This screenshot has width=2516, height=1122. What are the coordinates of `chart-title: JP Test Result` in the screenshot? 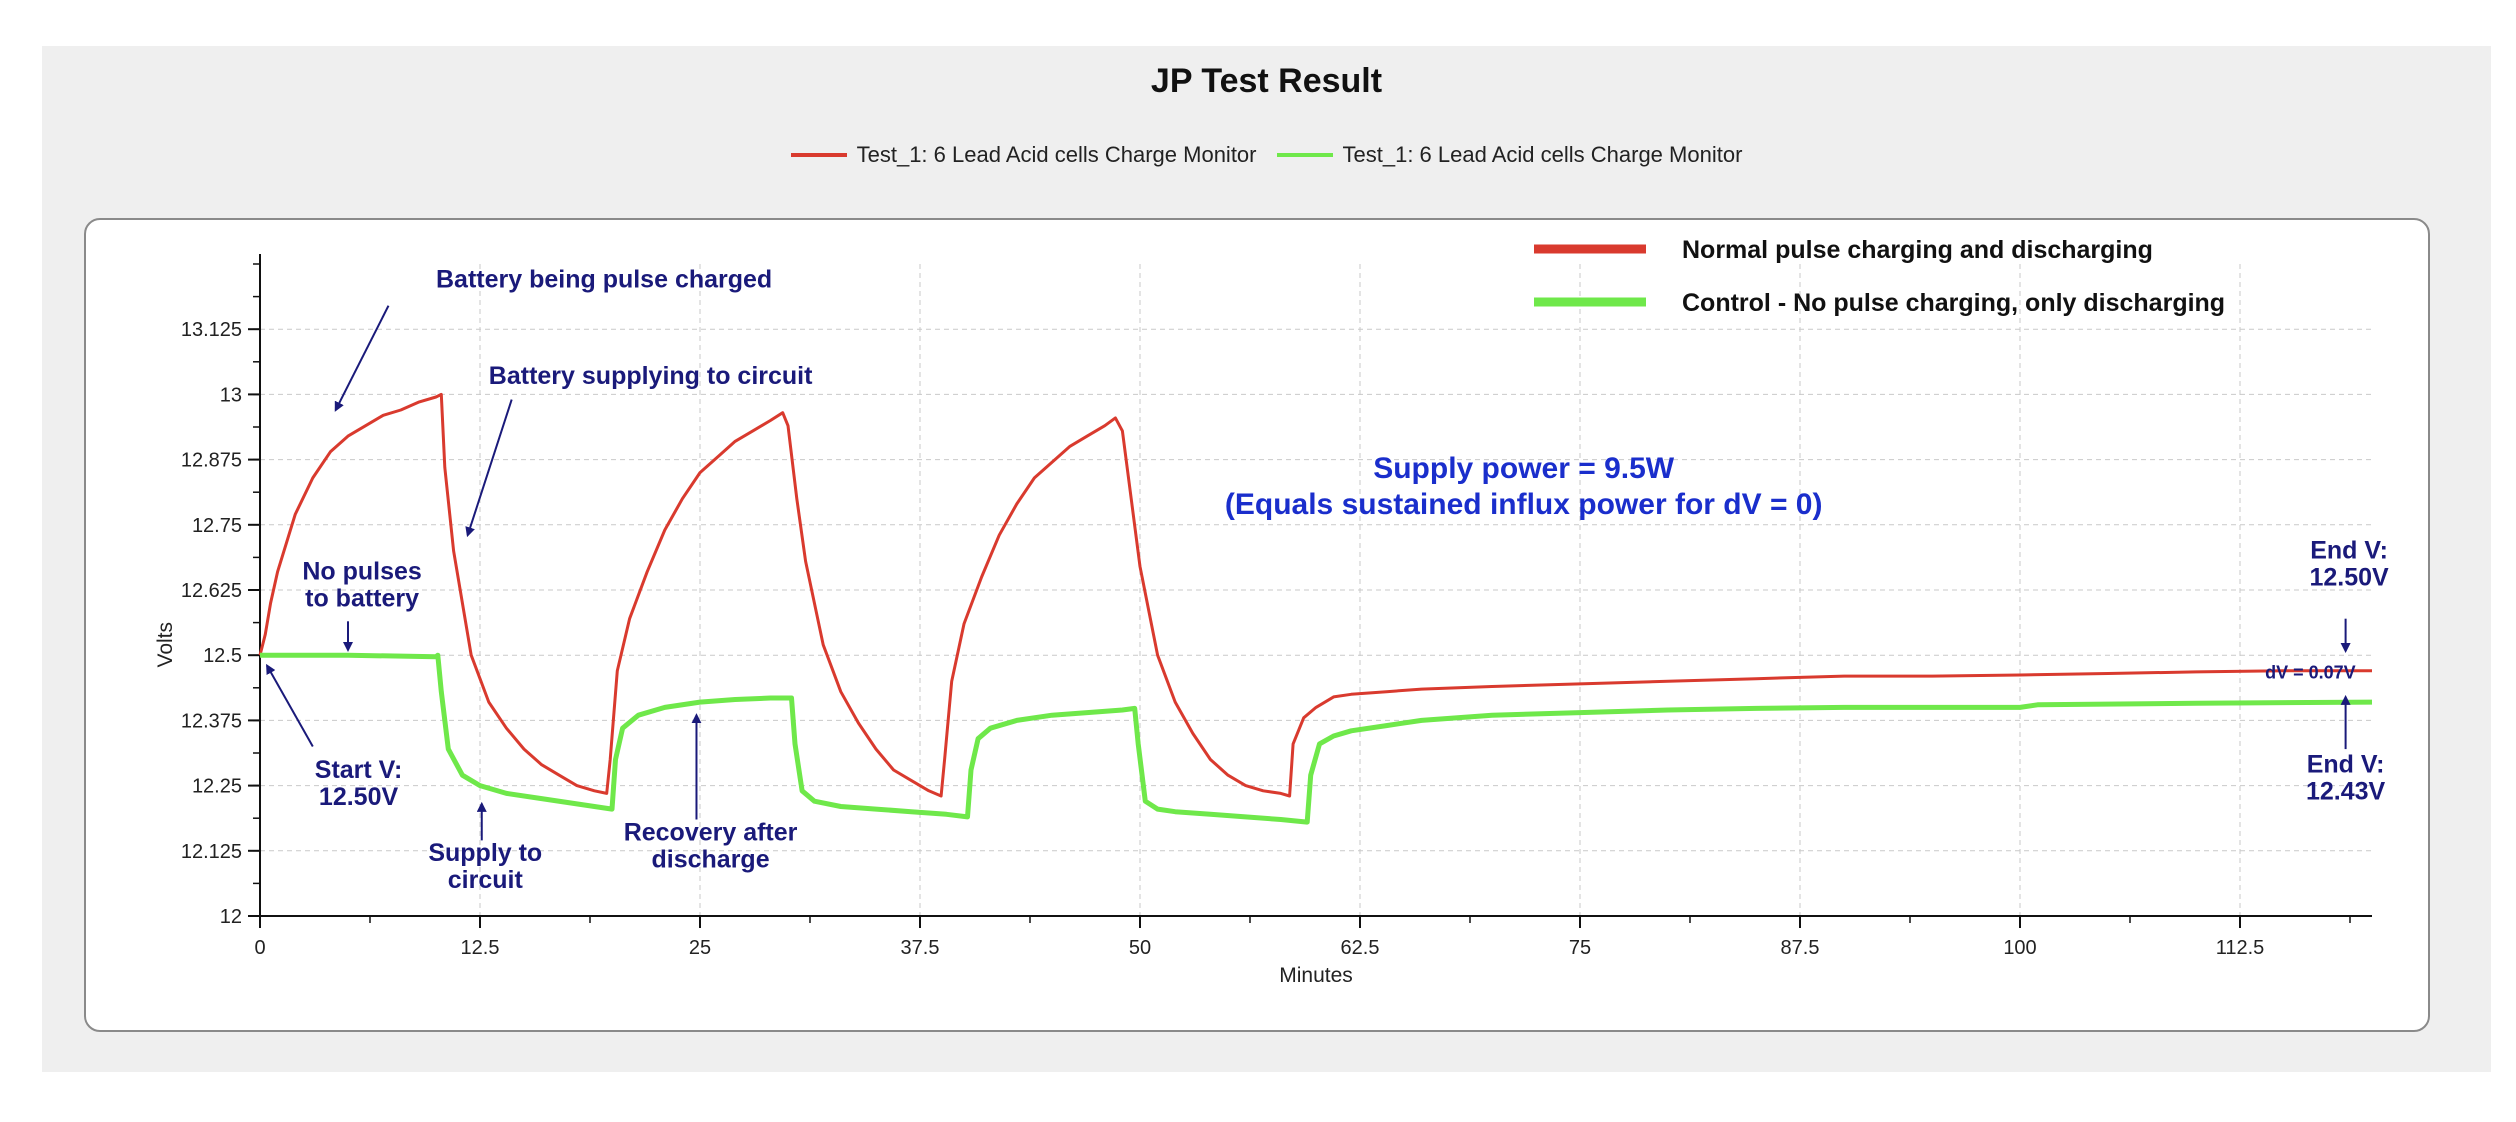 It's located at (1266, 81).